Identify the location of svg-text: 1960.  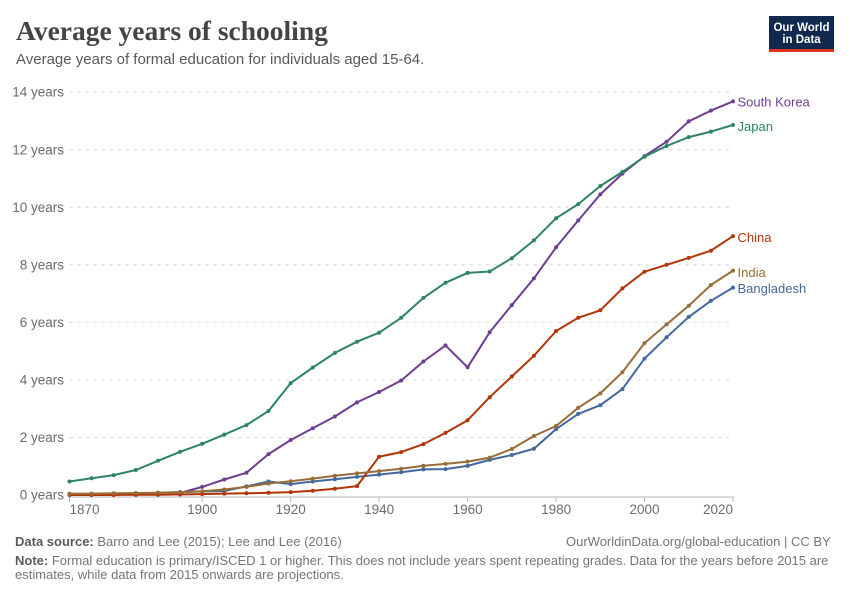
(468, 509).